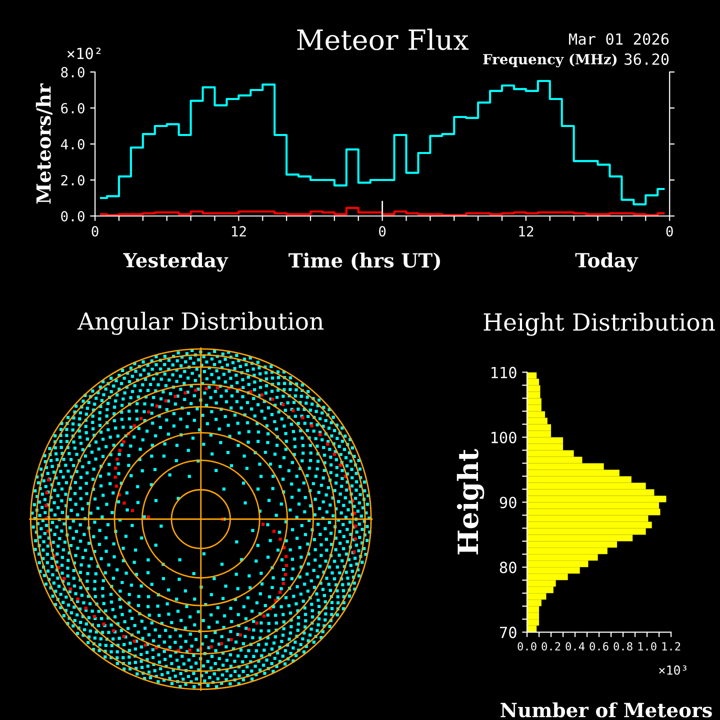 The height and width of the screenshot is (720, 720). I want to click on x-tick-label: 0.8, so click(623, 646).